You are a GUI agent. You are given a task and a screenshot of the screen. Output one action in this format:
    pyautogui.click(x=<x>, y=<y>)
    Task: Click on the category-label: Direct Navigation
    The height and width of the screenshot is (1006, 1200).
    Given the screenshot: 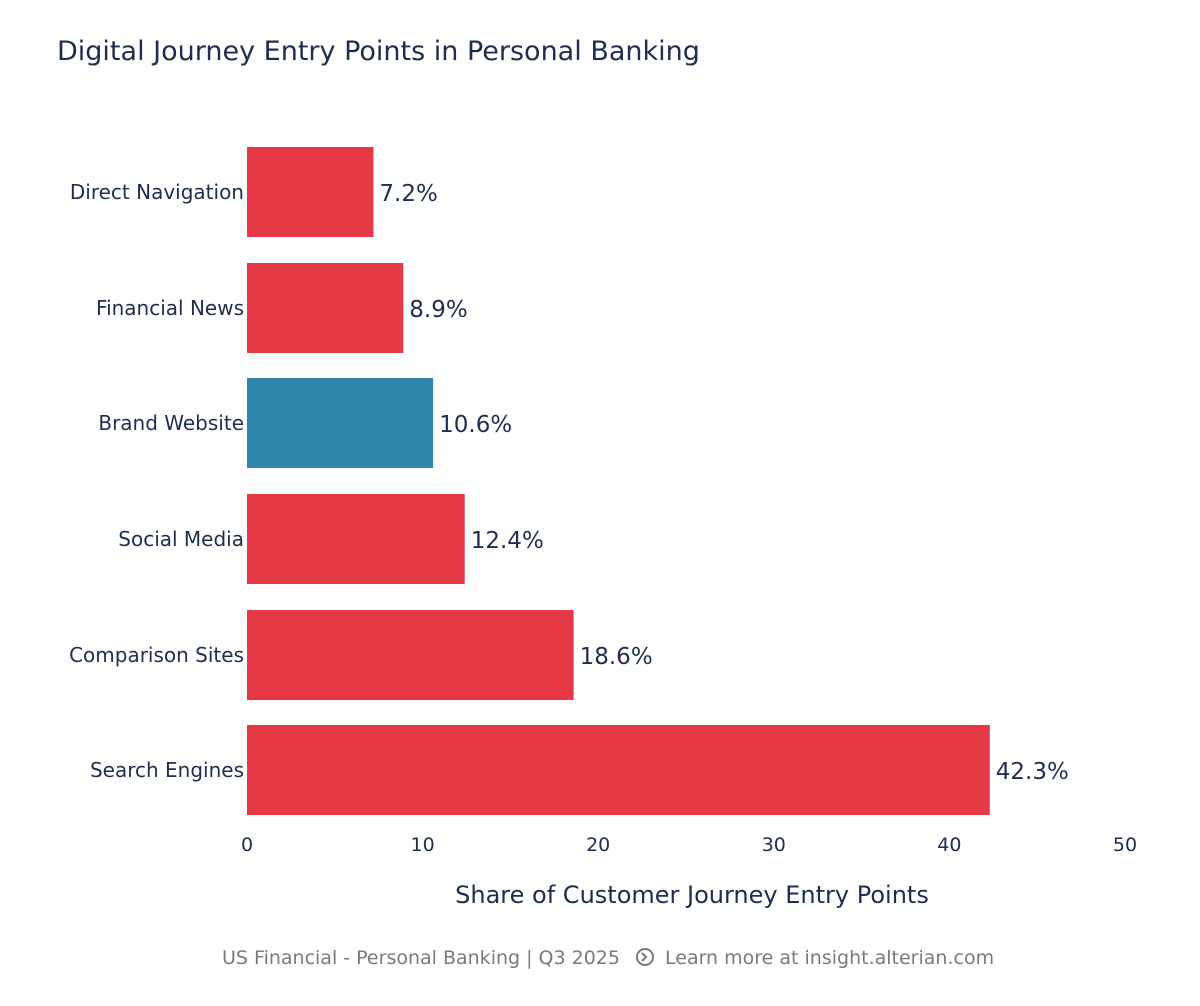 What is the action you would take?
    pyautogui.click(x=157, y=192)
    